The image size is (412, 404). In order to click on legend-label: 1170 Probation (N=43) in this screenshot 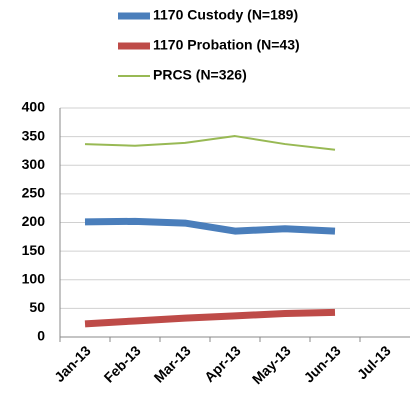, I will do `click(226, 45)`.